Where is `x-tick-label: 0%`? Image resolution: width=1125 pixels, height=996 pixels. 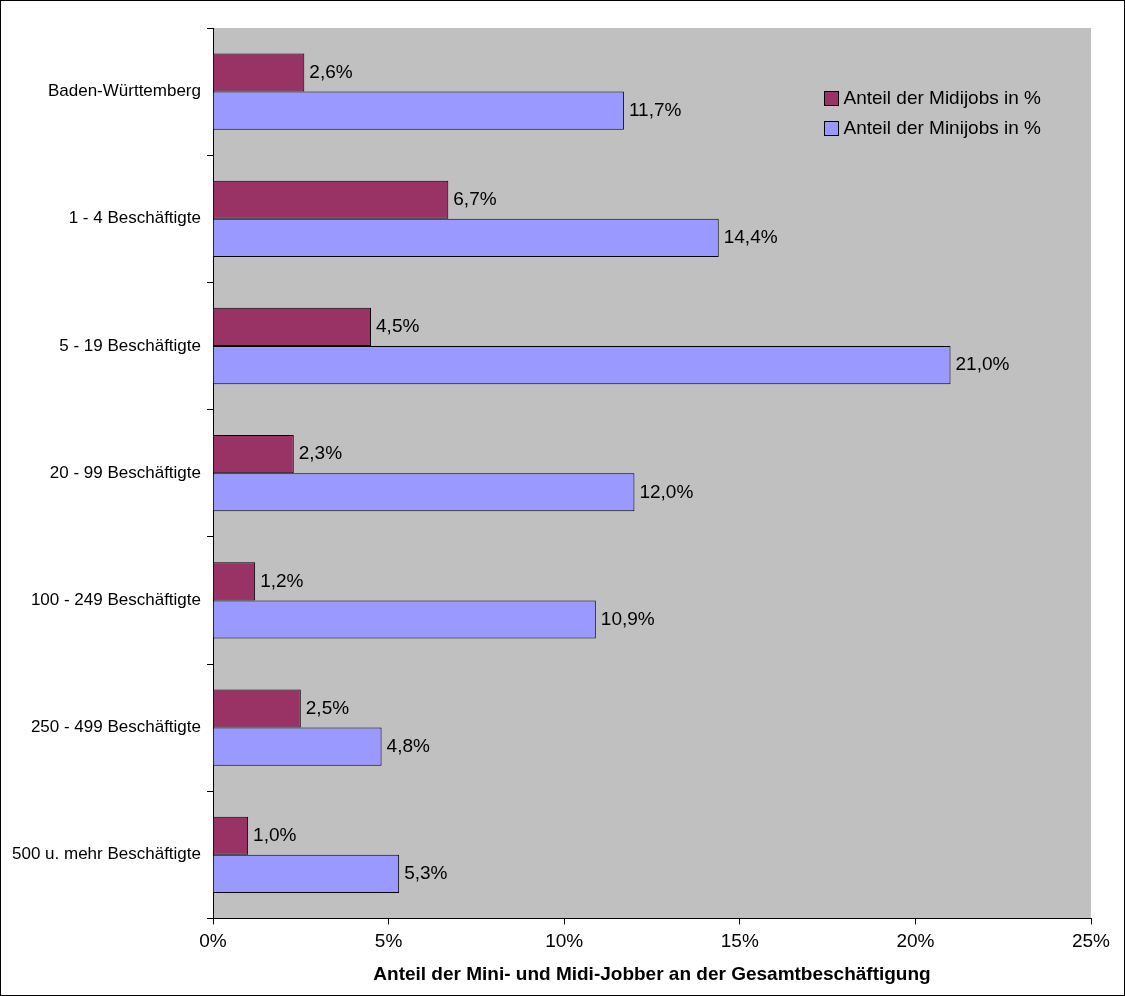
x-tick-label: 0% is located at coordinates (213, 941).